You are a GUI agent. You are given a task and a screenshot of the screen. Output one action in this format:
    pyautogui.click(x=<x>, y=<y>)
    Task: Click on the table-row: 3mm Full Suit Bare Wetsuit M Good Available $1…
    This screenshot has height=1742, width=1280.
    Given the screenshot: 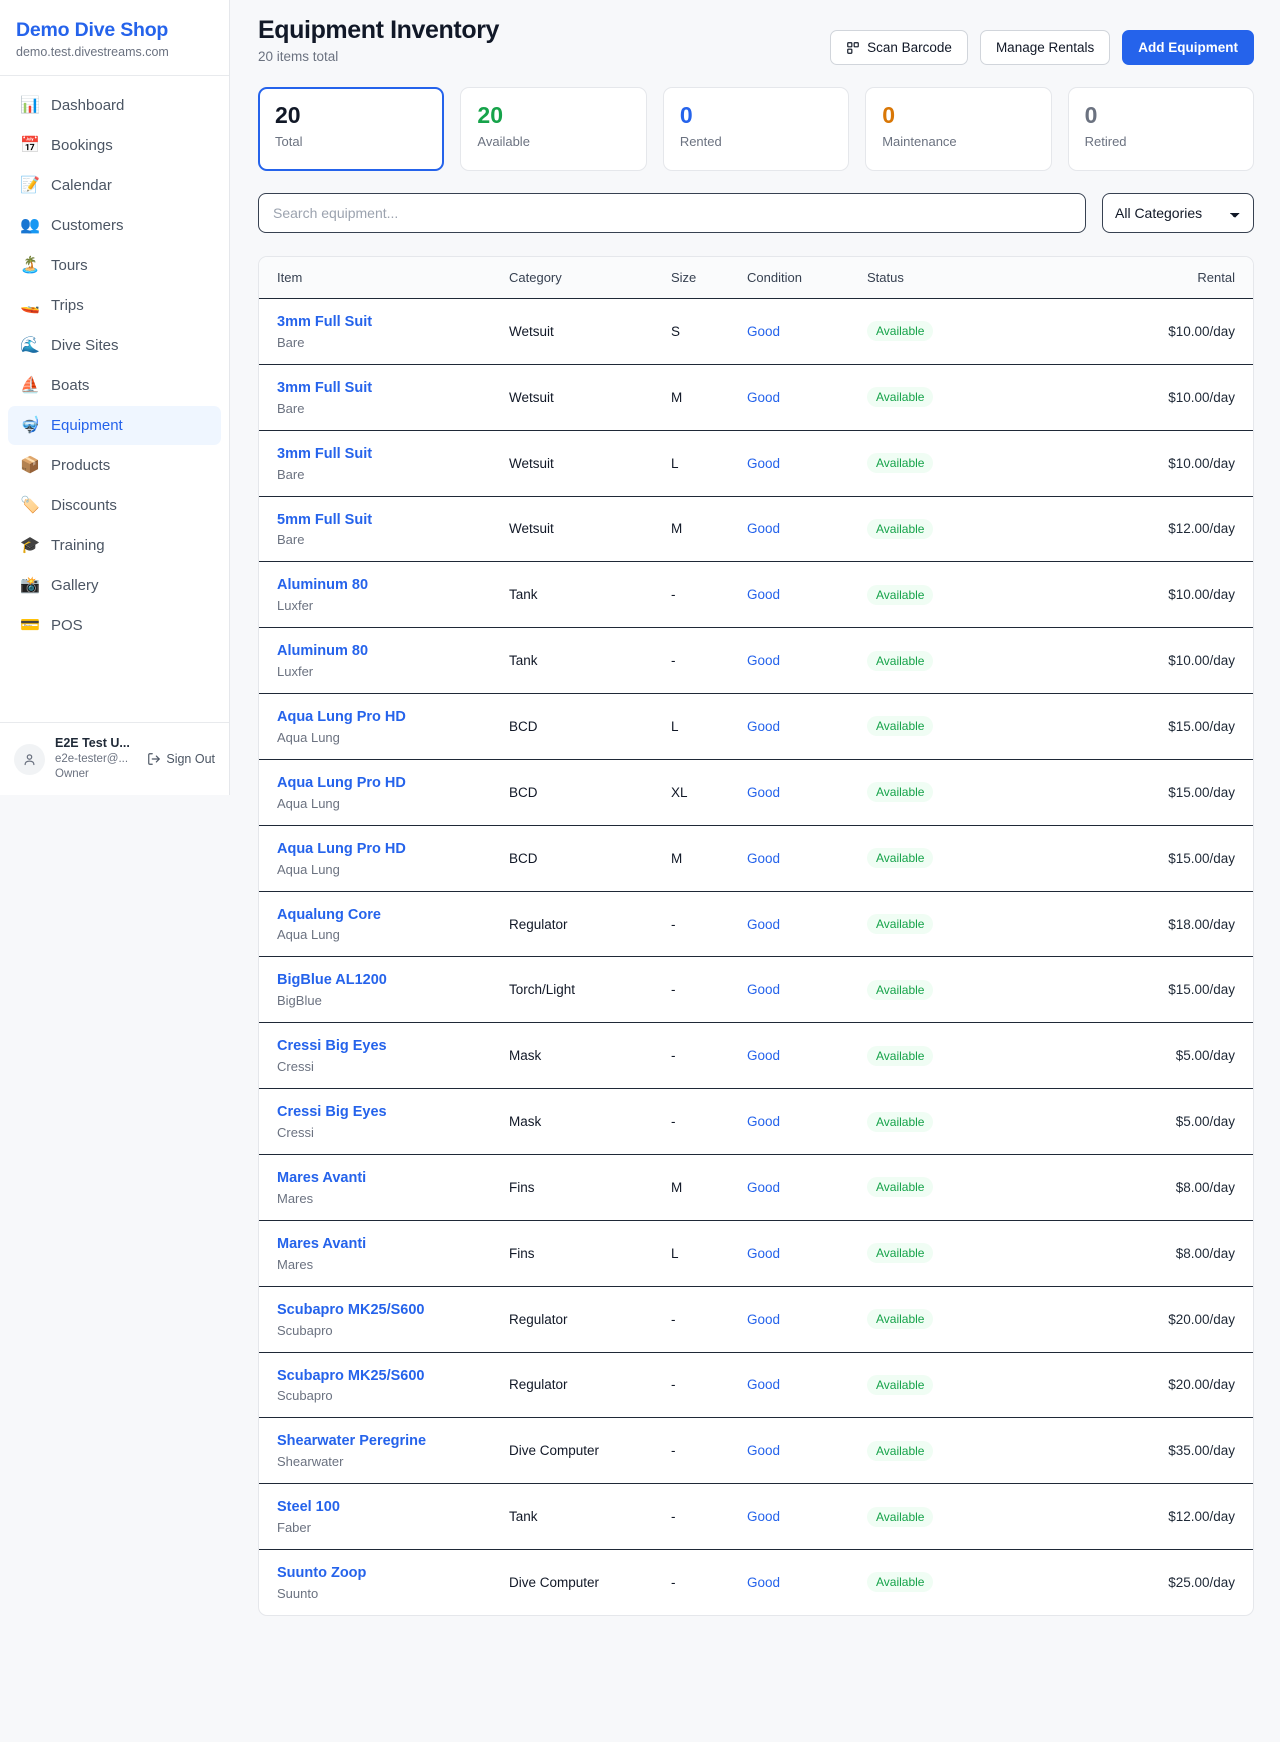 What is the action you would take?
    pyautogui.click(x=756, y=397)
    